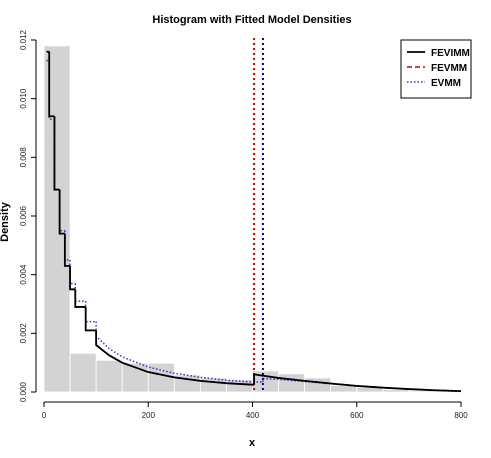 This screenshot has width=491, height=458. Describe the element at coordinates (149, 415) in the screenshot. I see `x-tick-label: 200` at that location.